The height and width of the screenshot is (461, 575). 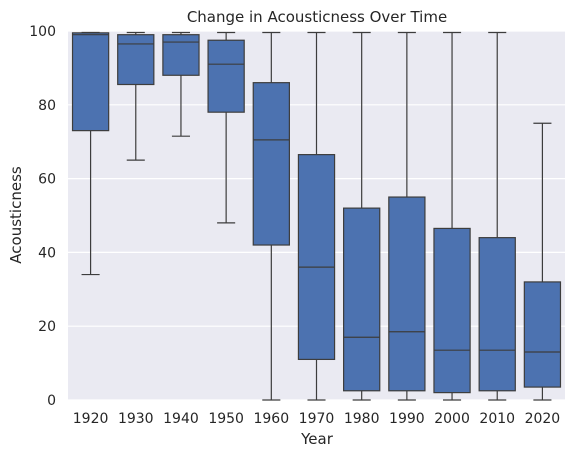 What do you see at coordinates (317, 439) in the screenshot?
I see `x-axis-label: Year` at bounding box center [317, 439].